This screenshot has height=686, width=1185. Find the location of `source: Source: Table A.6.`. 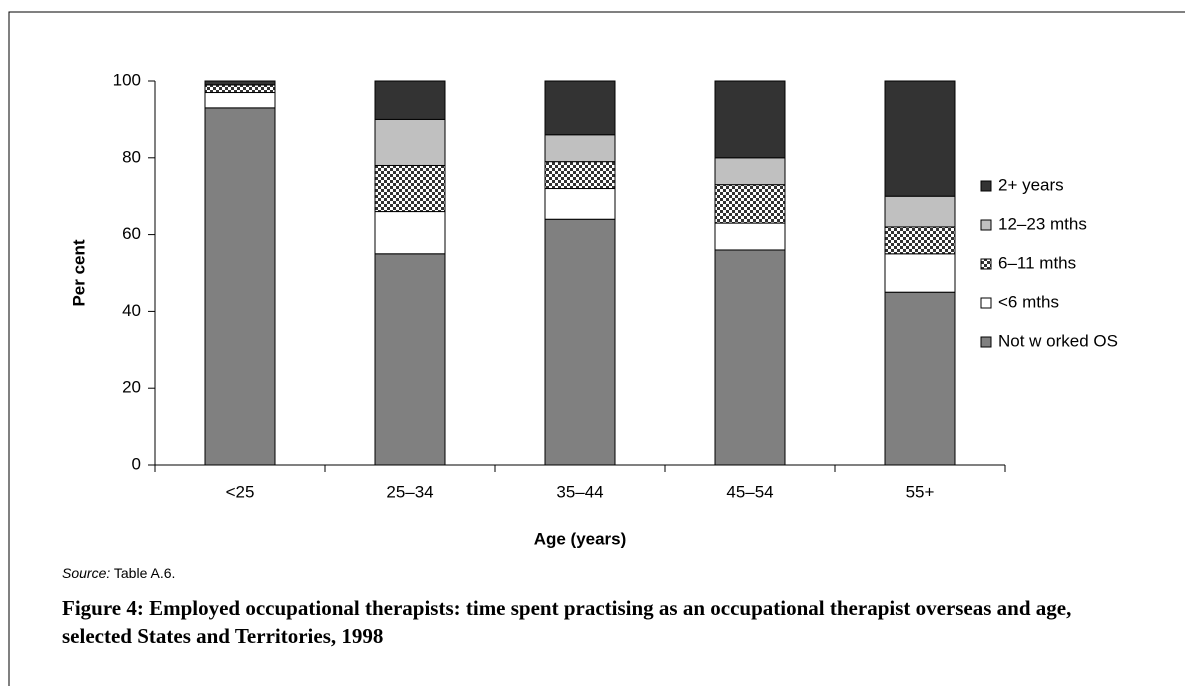

source: Source: Table A.6. is located at coordinates (118, 573).